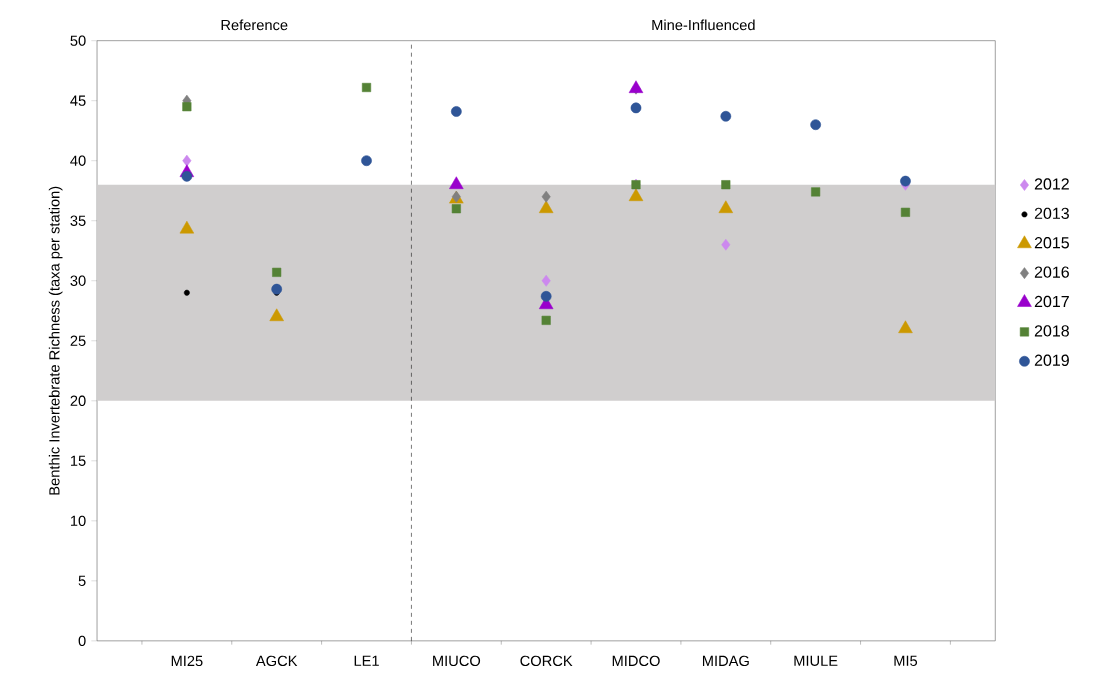 This screenshot has width=1103, height=679. Describe the element at coordinates (725, 661) in the screenshot. I see `x-tick-label: MIDAG` at that location.